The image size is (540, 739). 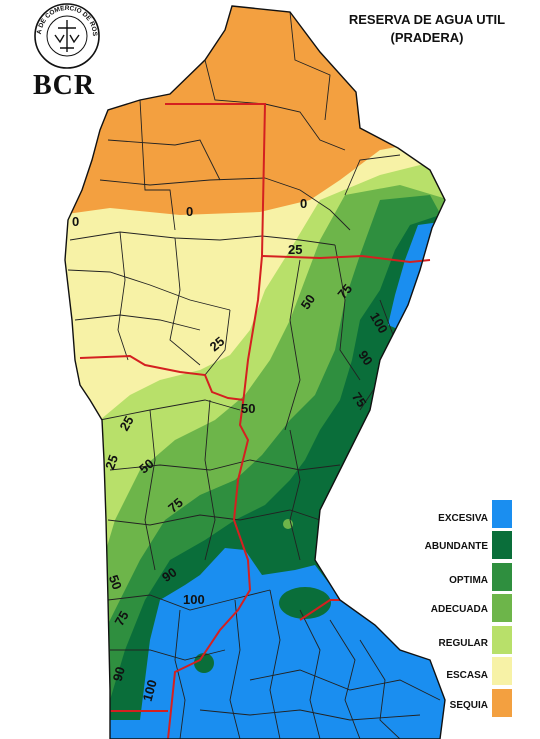 I want to click on legend-label-excesiva: EXCESIVA, so click(x=463, y=518).